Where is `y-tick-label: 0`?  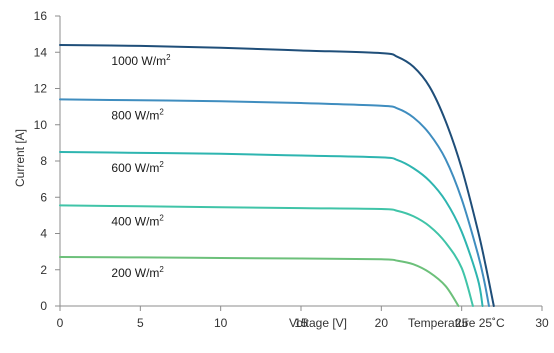 y-tick-label: 0 is located at coordinates (43, 306).